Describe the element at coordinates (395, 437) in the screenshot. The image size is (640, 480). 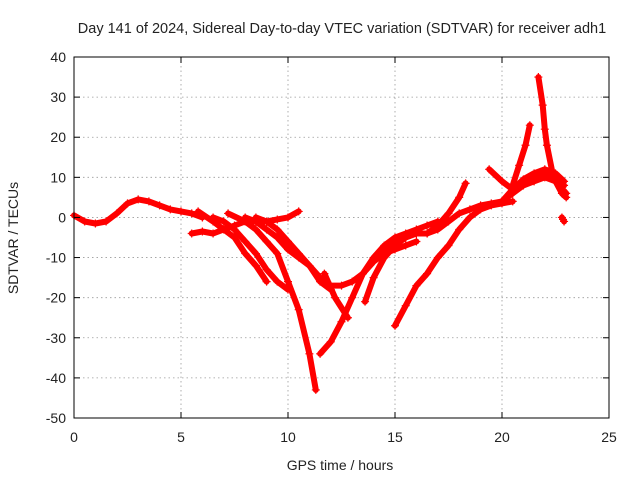
I see `x-tick-label: 15` at that location.